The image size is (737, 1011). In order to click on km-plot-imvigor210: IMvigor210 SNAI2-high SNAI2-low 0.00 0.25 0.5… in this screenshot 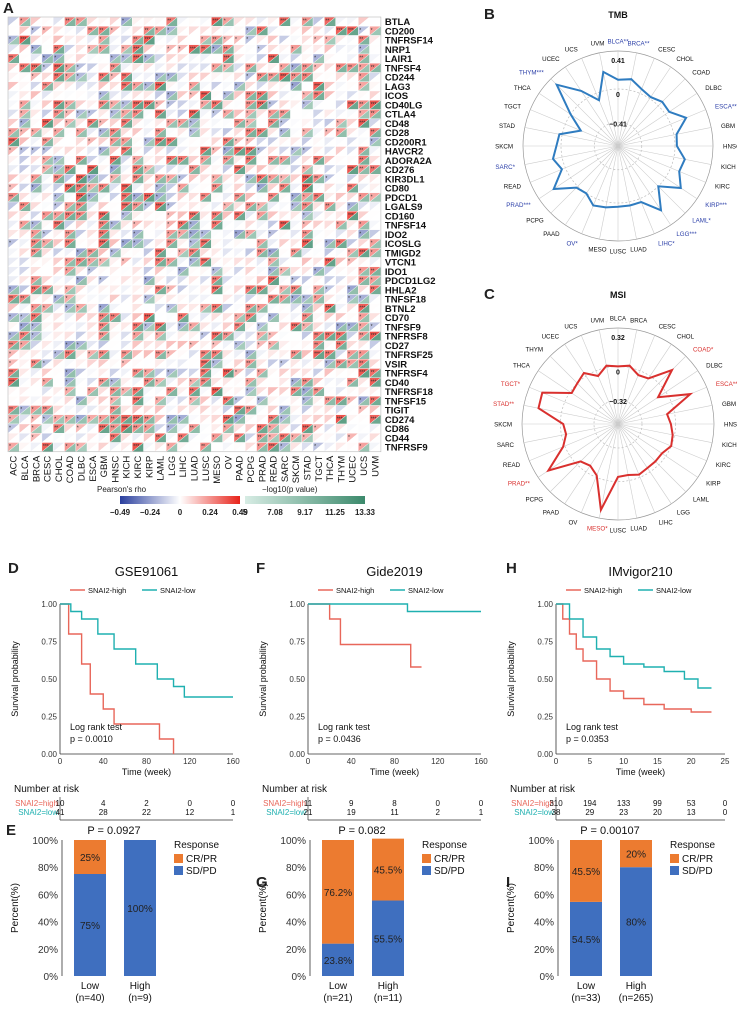, I will do `click(618, 693)`.